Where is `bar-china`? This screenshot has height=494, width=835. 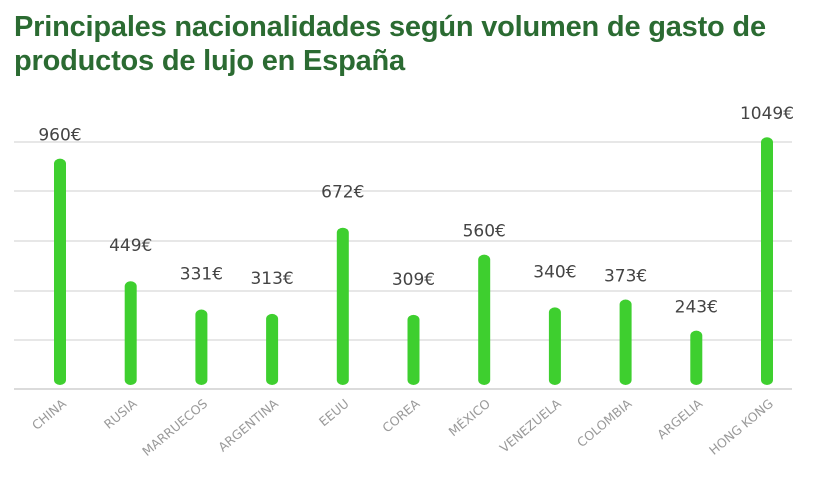
bar-china is located at coordinates (60, 271).